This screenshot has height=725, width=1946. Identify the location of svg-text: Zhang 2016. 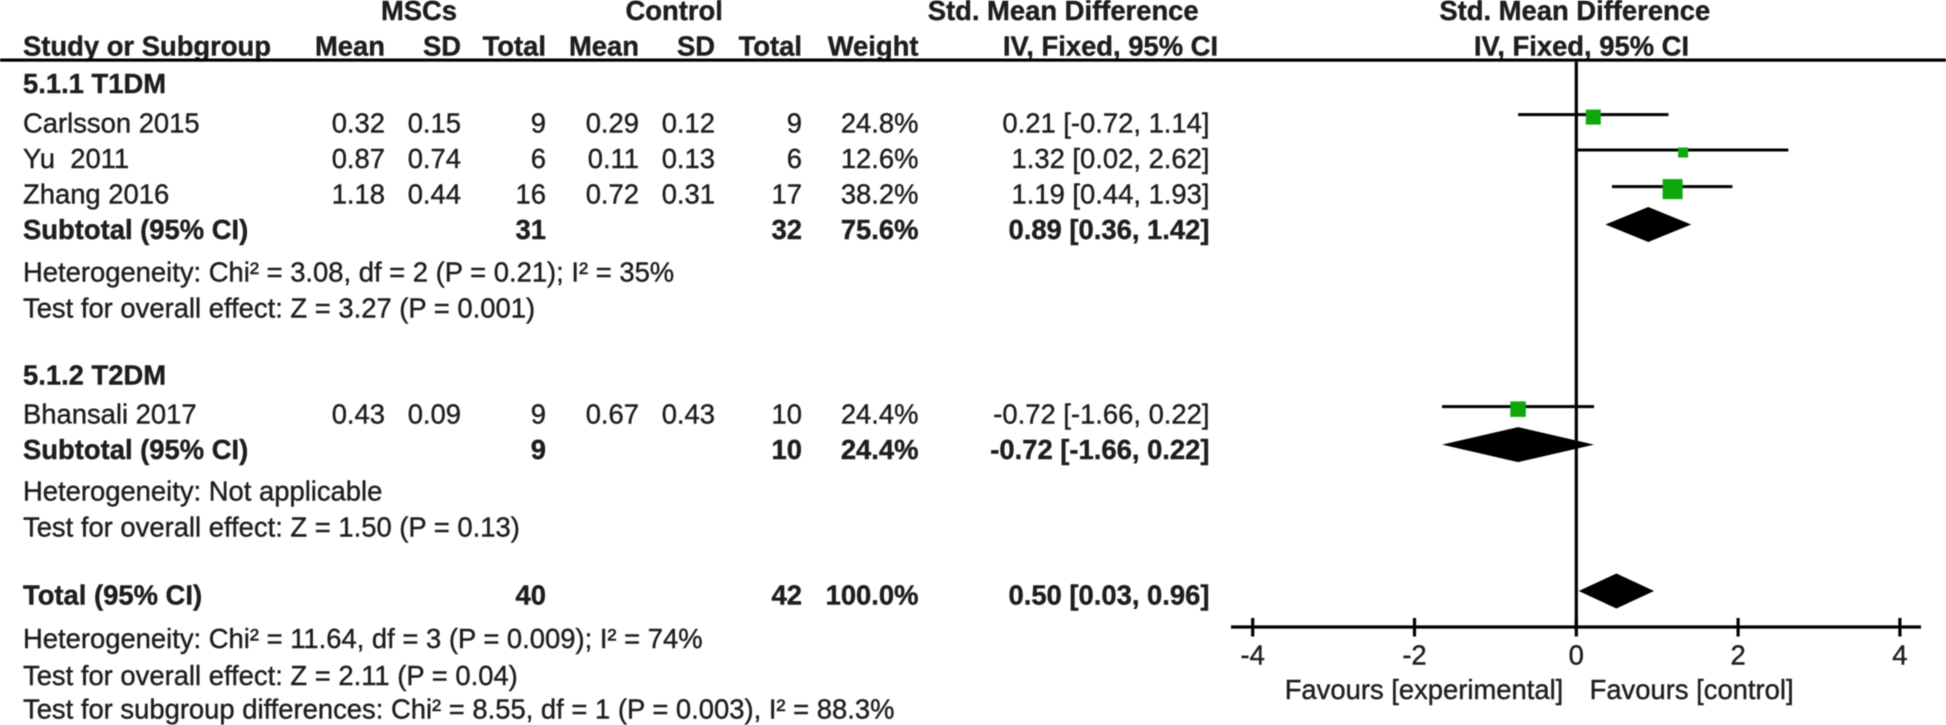
(96, 193).